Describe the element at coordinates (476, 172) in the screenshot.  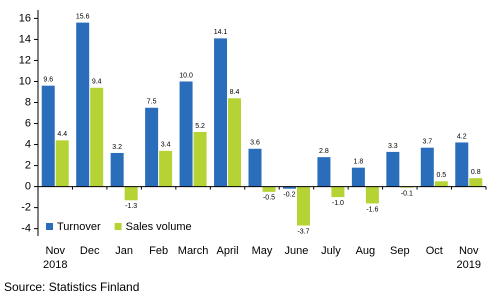
I see `value-label: 0.8` at that location.